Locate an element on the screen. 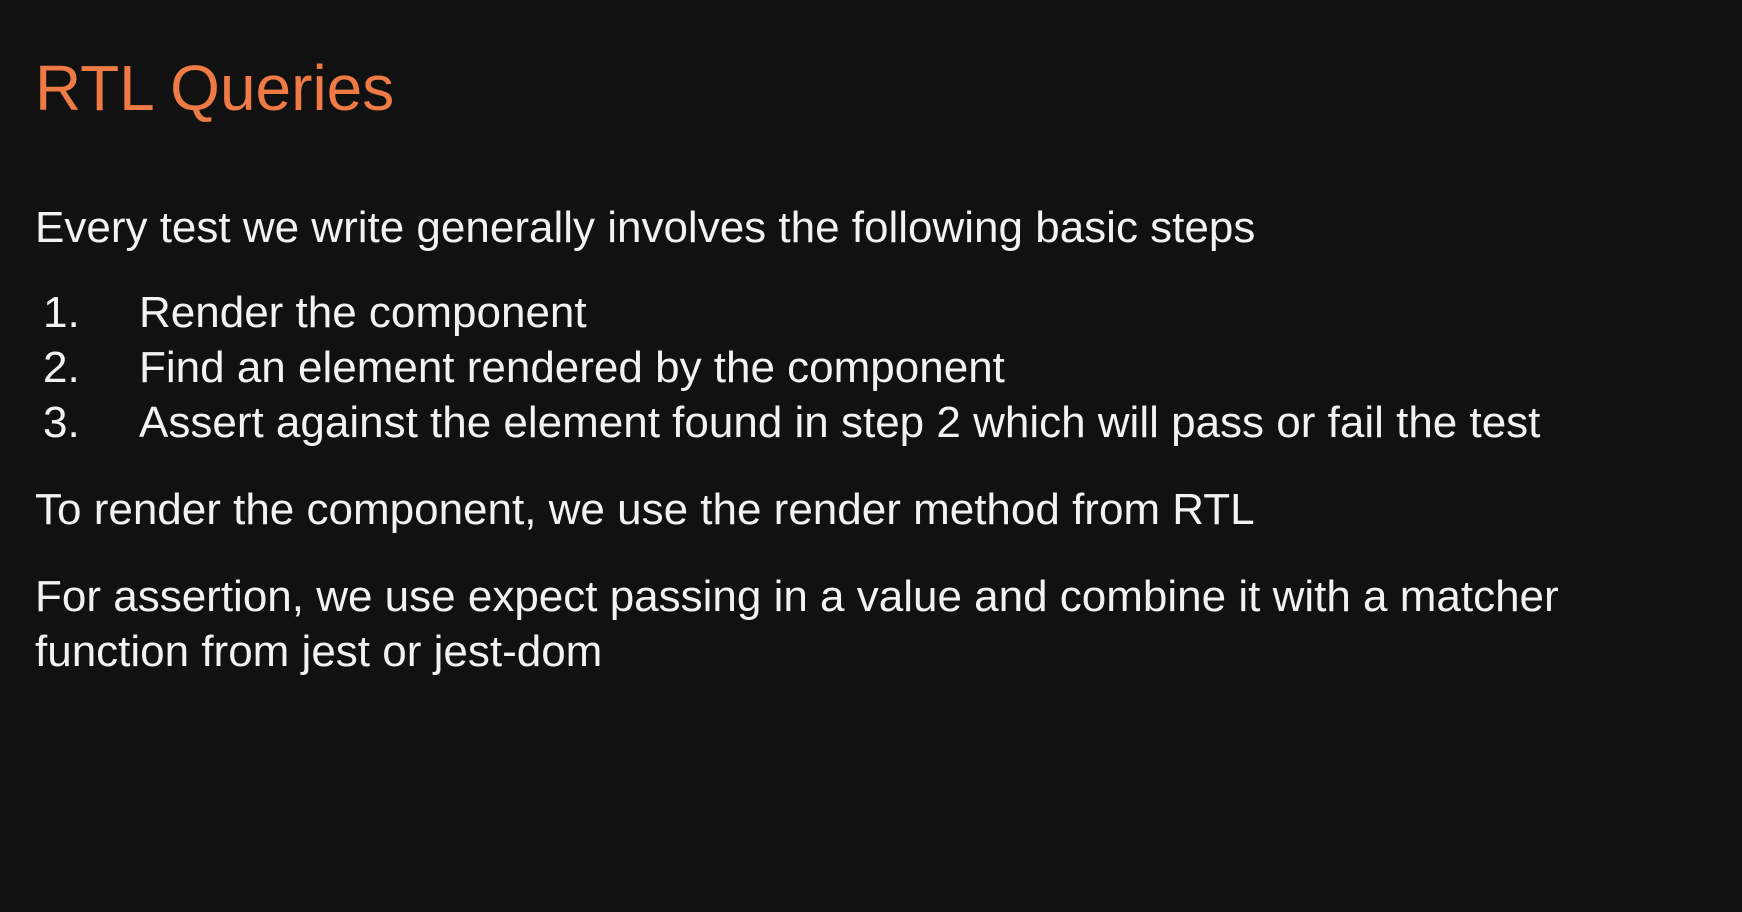 The height and width of the screenshot is (912, 1742). assertion-note-line-2: function from jest or jest-dom is located at coordinates (319, 651).